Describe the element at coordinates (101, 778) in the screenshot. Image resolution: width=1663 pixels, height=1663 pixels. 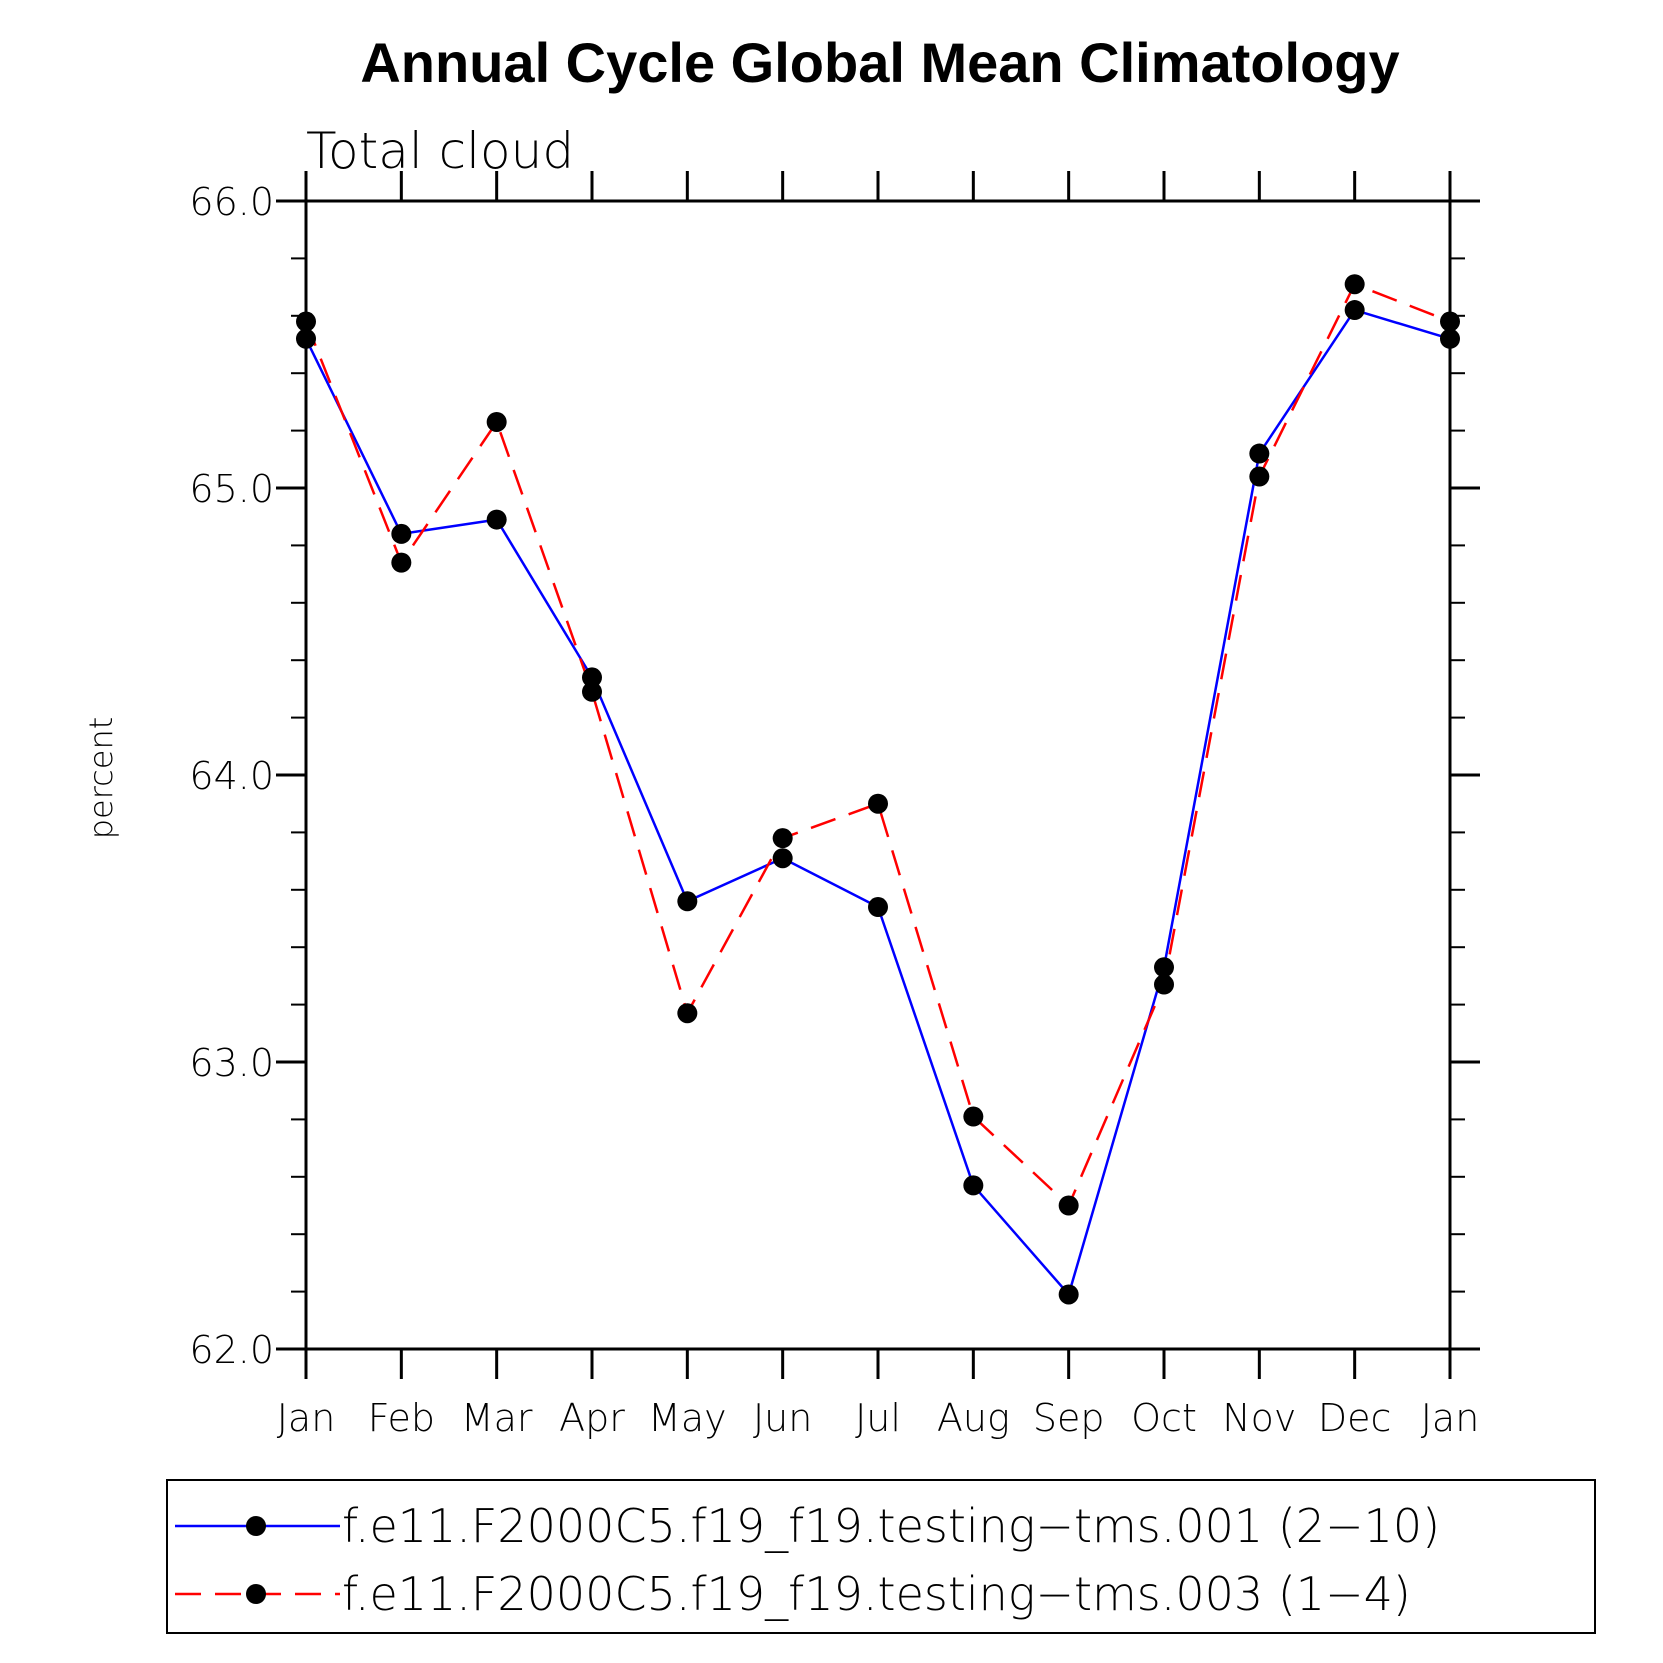
I see `y-axis-label: percent` at that location.